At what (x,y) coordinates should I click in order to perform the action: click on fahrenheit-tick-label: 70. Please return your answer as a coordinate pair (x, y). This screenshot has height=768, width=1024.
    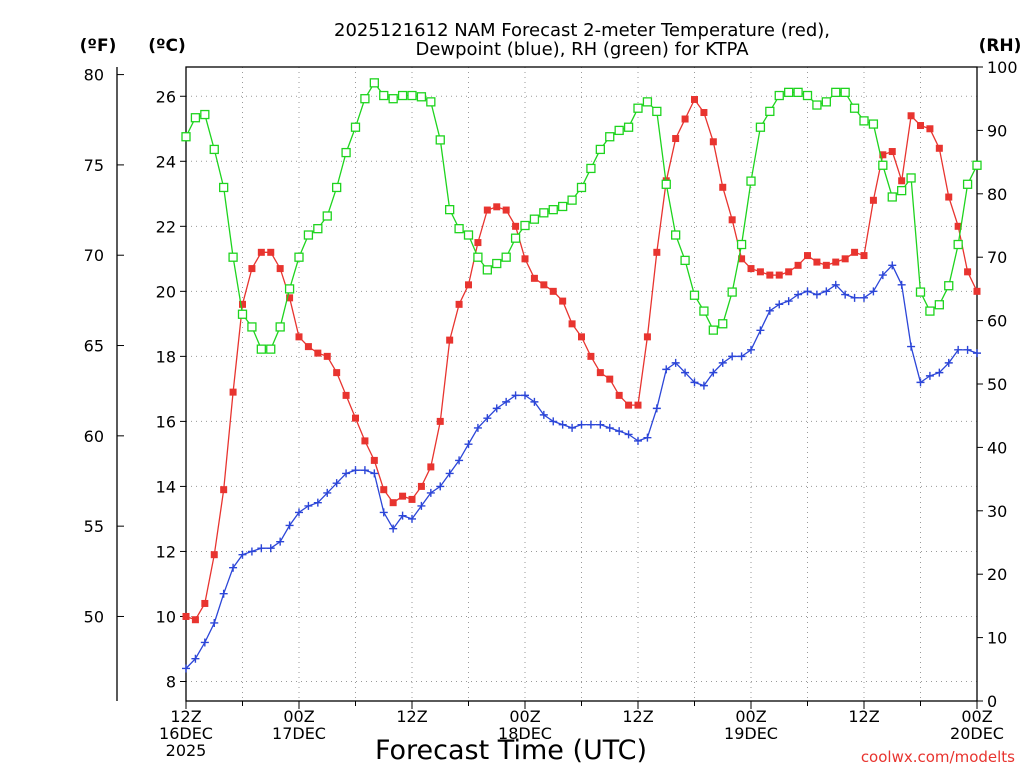
    Looking at the image, I should click on (94, 255).